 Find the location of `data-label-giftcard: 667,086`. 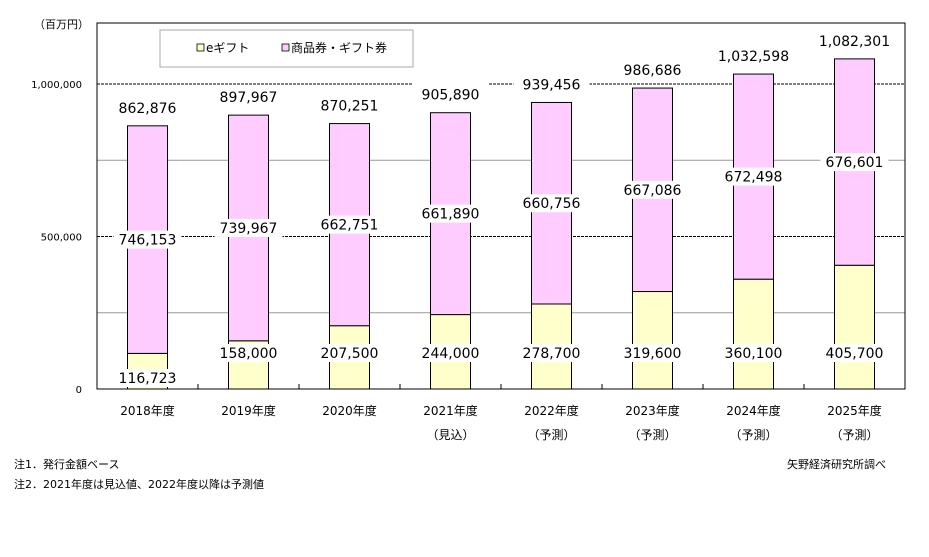

data-label-giftcard: 667,086 is located at coordinates (653, 191).